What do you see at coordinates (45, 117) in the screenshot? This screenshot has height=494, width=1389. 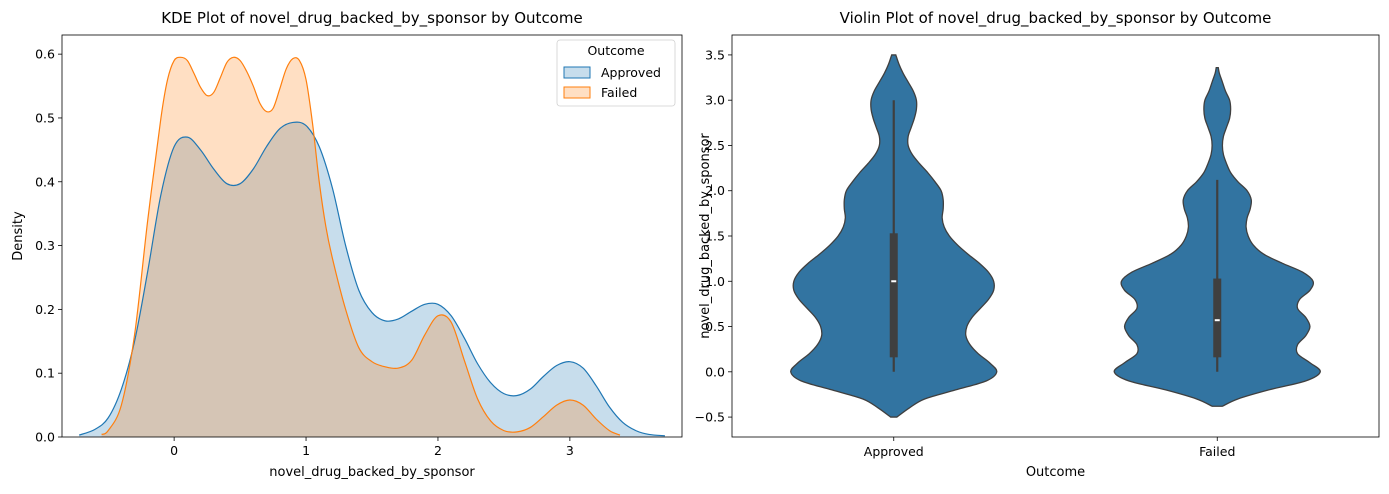 I see `kde-y-tick-label: 0.5` at bounding box center [45, 117].